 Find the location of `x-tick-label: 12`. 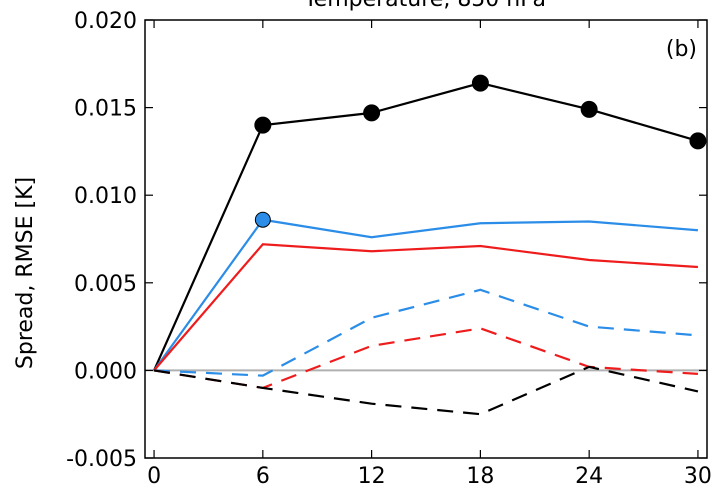

x-tick-label: 12 is located at coordinates (372, 476).